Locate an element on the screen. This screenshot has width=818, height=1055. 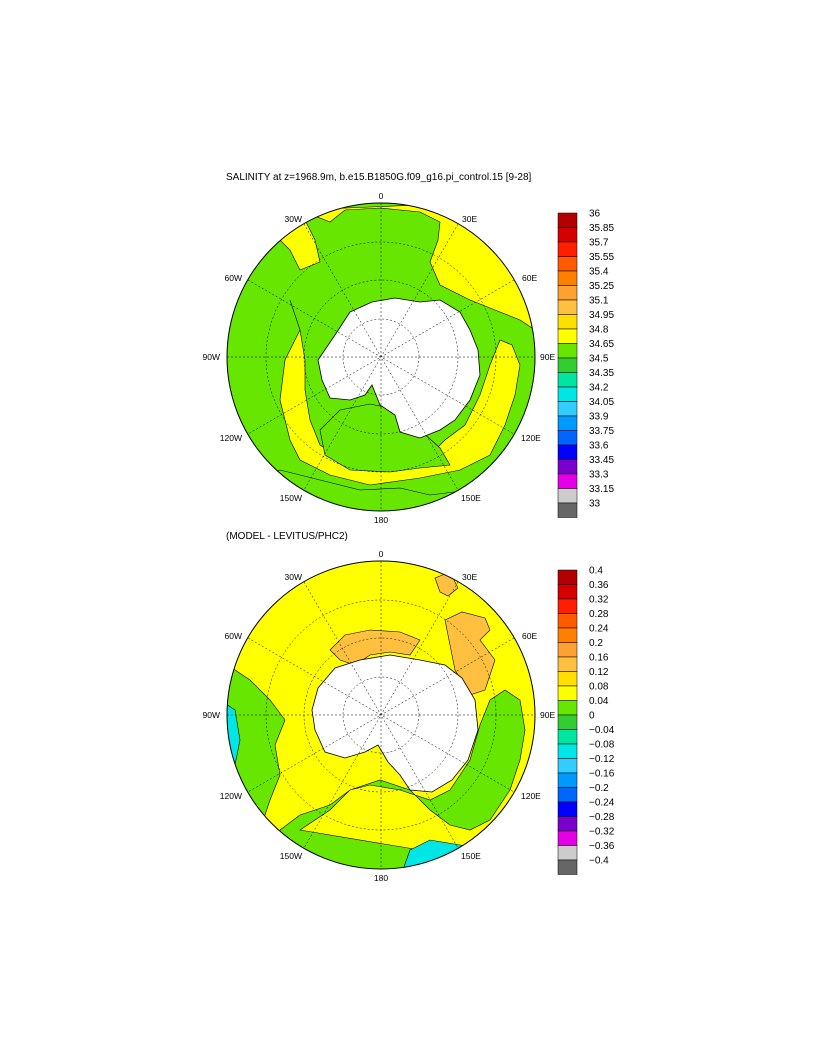
colorbar-tick-label: 34.5 is located at coordinates (599, 359).